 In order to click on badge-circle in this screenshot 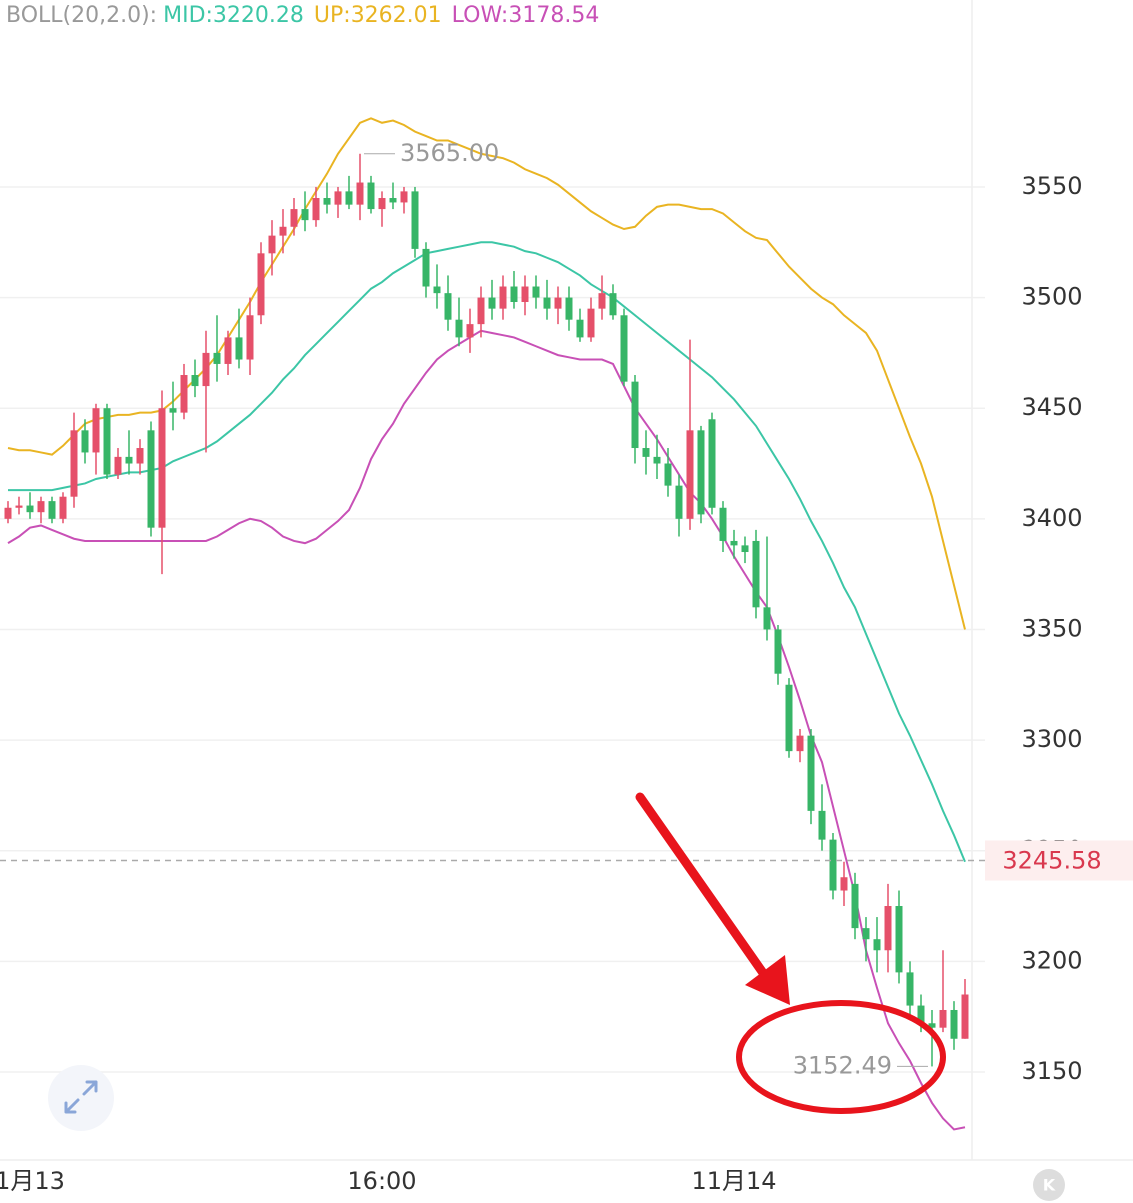, I will do `click(1049, 1185)`.